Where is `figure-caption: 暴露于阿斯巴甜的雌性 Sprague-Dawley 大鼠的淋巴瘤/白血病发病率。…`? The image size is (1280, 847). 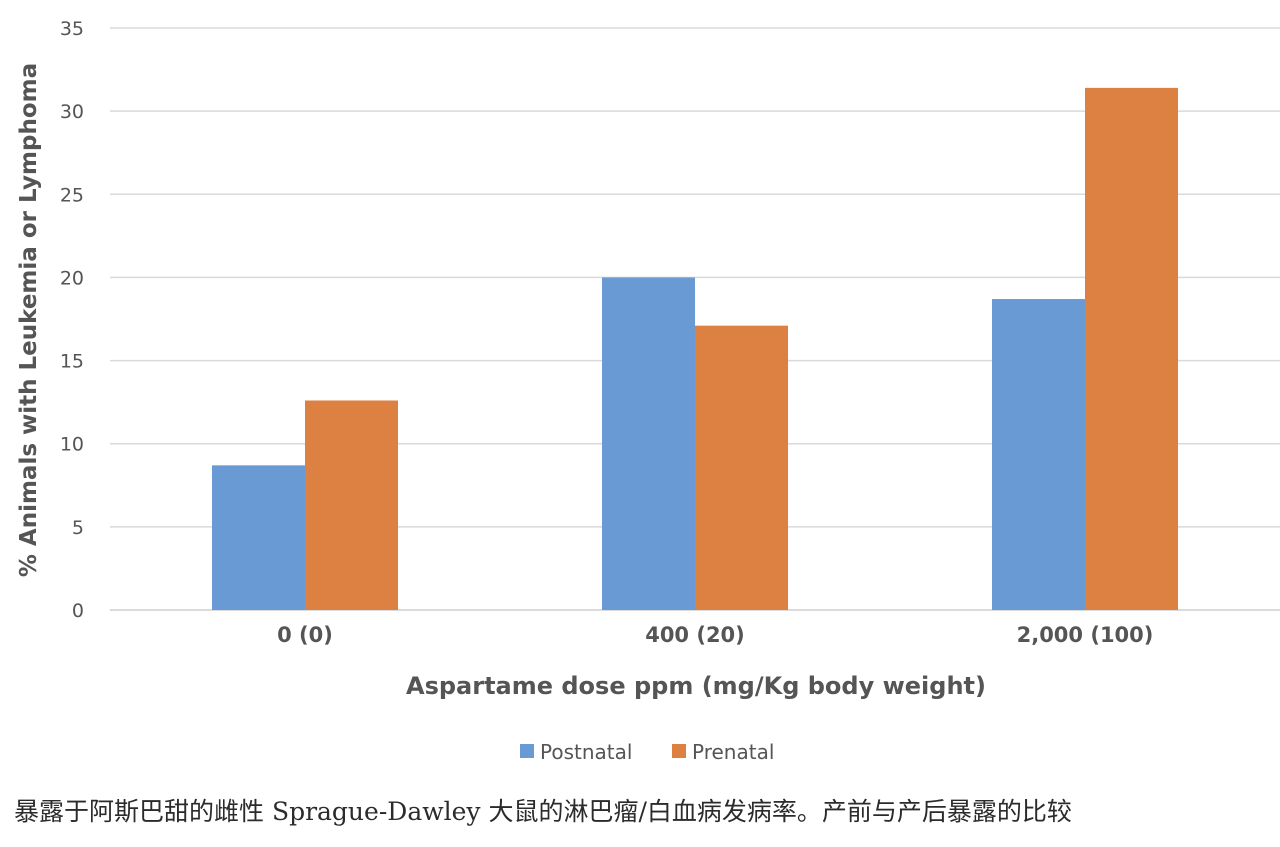 figure-caption: 暴露于阿斯巴甜的雌性 Sprague-Dawley 大鼠的淋巴瘤/白血病发病率。… is located at coordinates (543, 811).